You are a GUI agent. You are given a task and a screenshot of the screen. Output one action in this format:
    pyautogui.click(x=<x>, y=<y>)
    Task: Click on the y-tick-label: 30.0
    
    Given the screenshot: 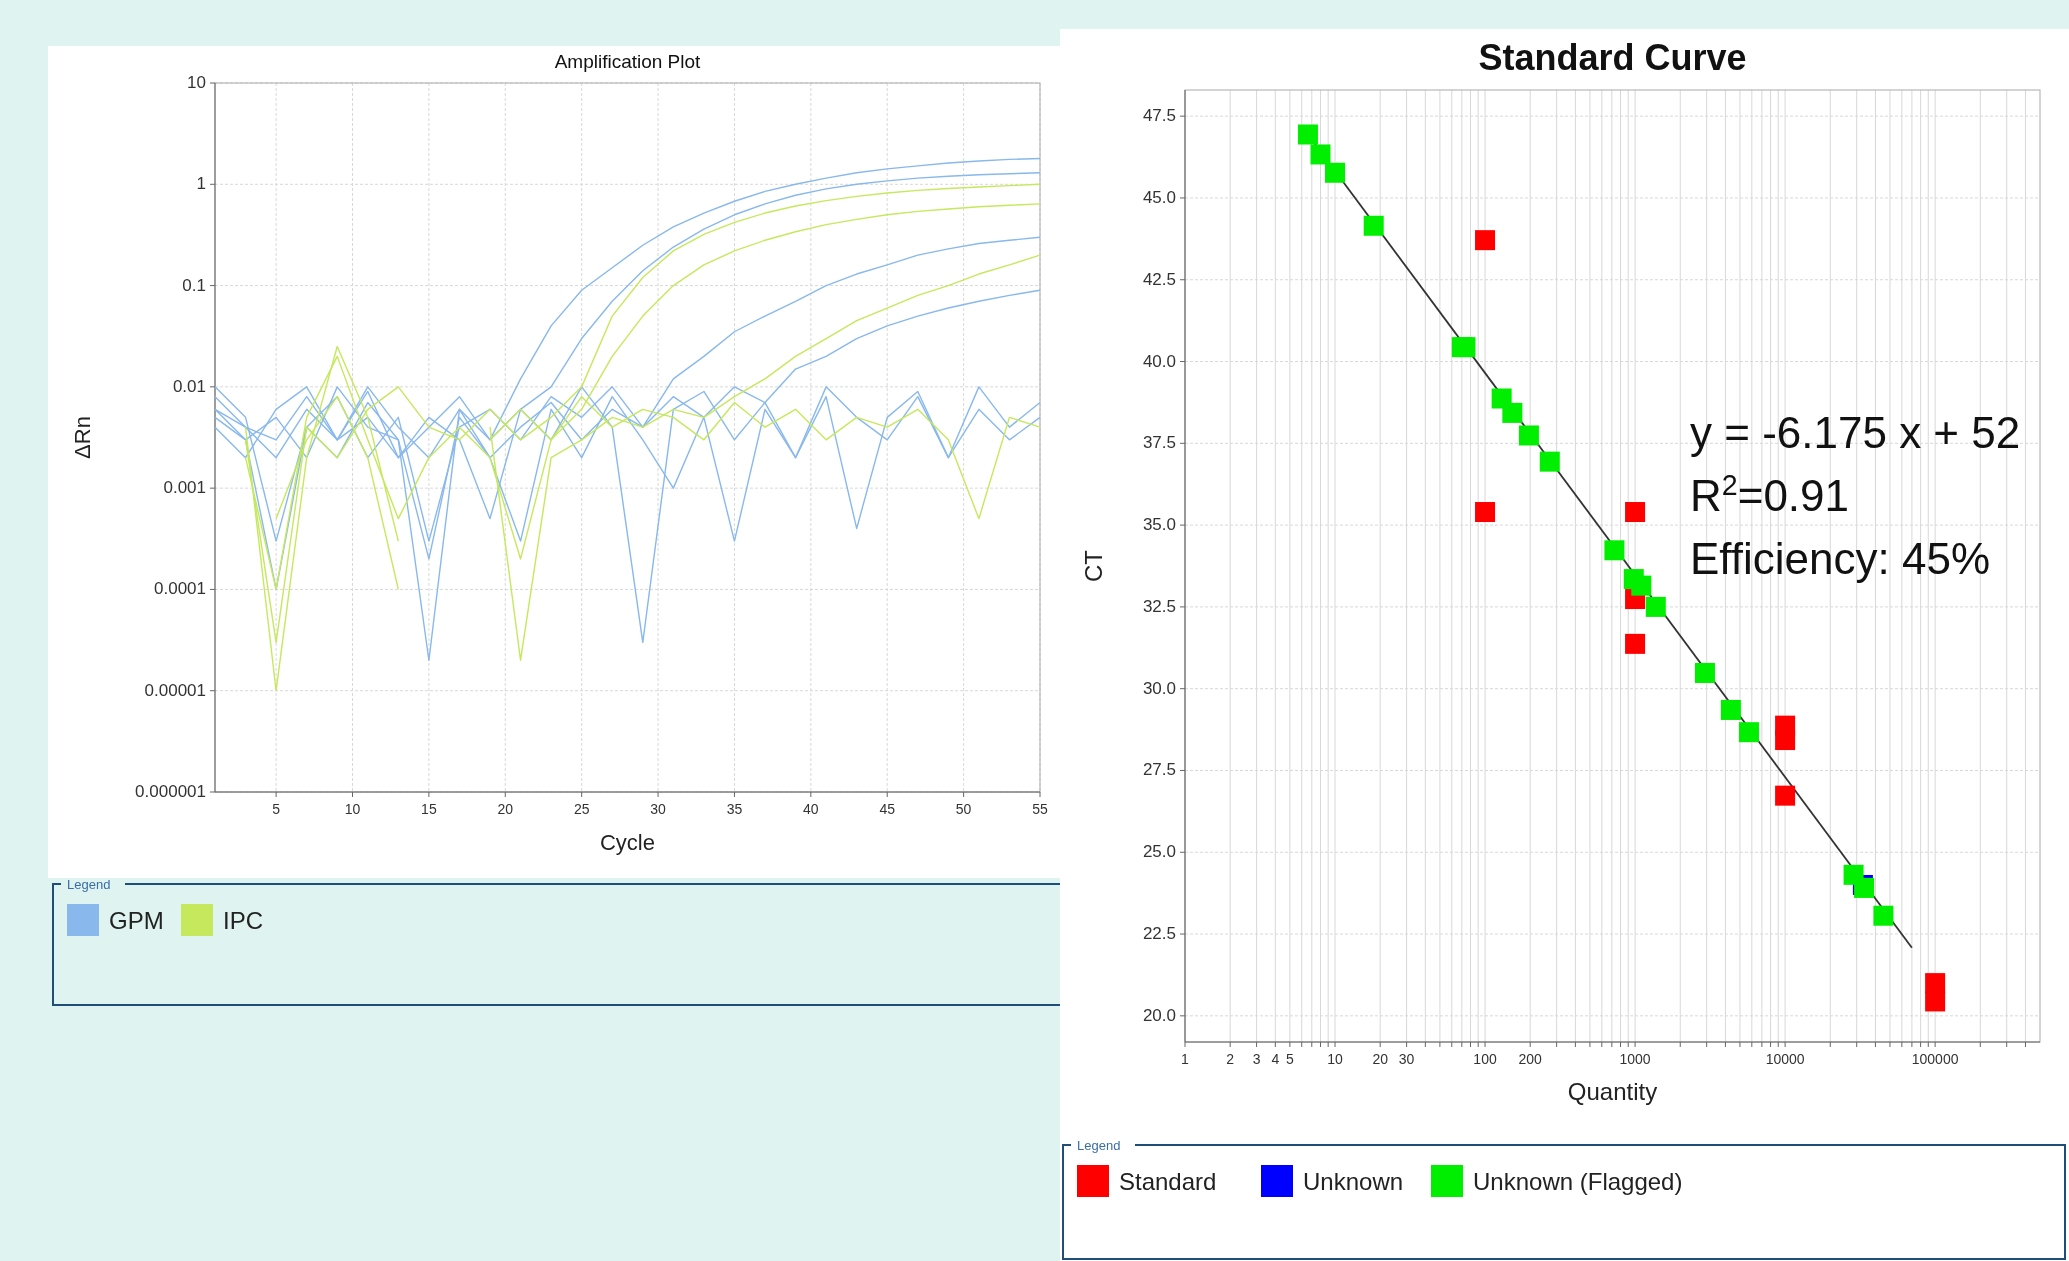 What is the action you would take?
    pyautogui.click(x=1159, y=688)
    